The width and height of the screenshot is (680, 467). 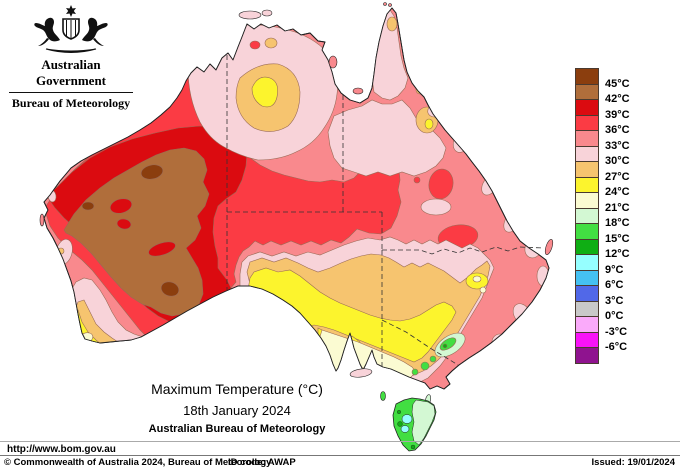 What do you see at coordinates (617, 238) in the screenshot?
I see `legend-label: 15°C` at bounding box center [617, 238].